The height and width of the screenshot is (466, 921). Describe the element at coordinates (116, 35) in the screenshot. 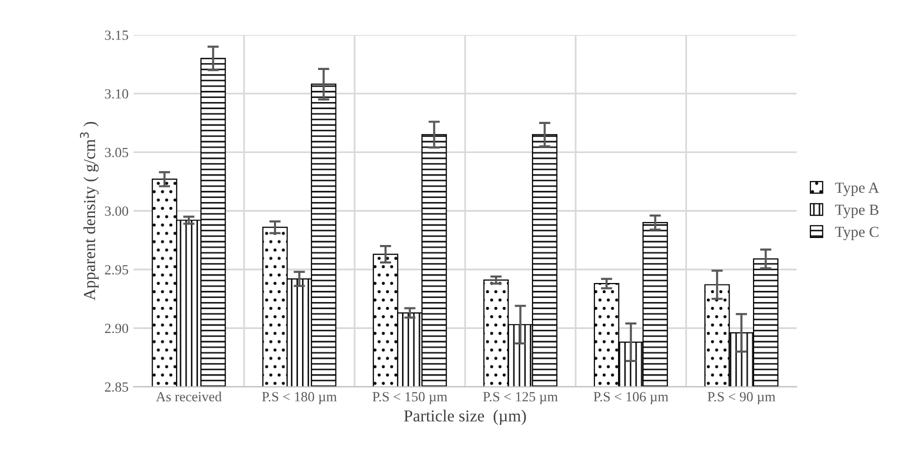

I see `y-tick-label: 3.15` at that location.